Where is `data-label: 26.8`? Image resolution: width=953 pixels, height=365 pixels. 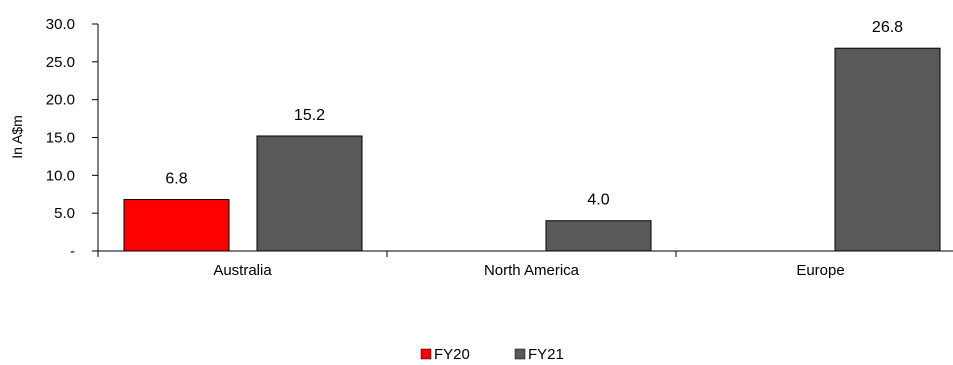 data-label: 26.8 is located at coordinates (887, 27).